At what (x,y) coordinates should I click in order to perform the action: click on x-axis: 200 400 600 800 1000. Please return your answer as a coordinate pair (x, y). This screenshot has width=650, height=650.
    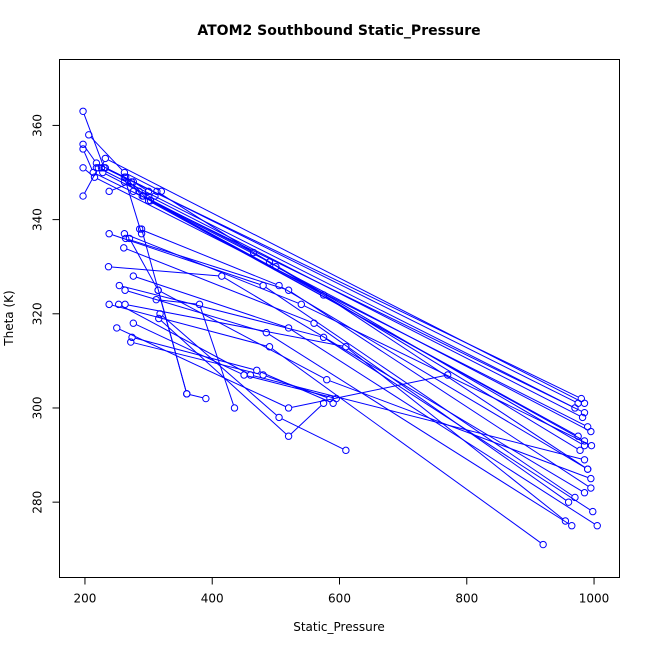
    Looking at the image, I should click on (341, 591).